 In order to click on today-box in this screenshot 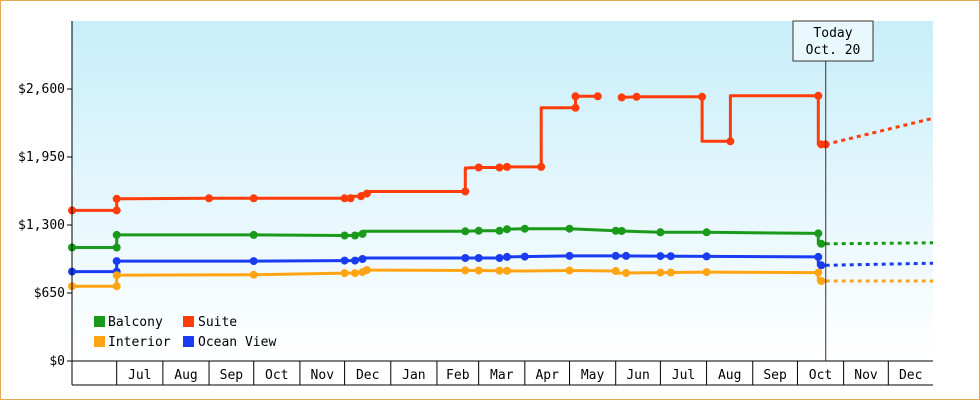, I will do `click(833, 41)`.